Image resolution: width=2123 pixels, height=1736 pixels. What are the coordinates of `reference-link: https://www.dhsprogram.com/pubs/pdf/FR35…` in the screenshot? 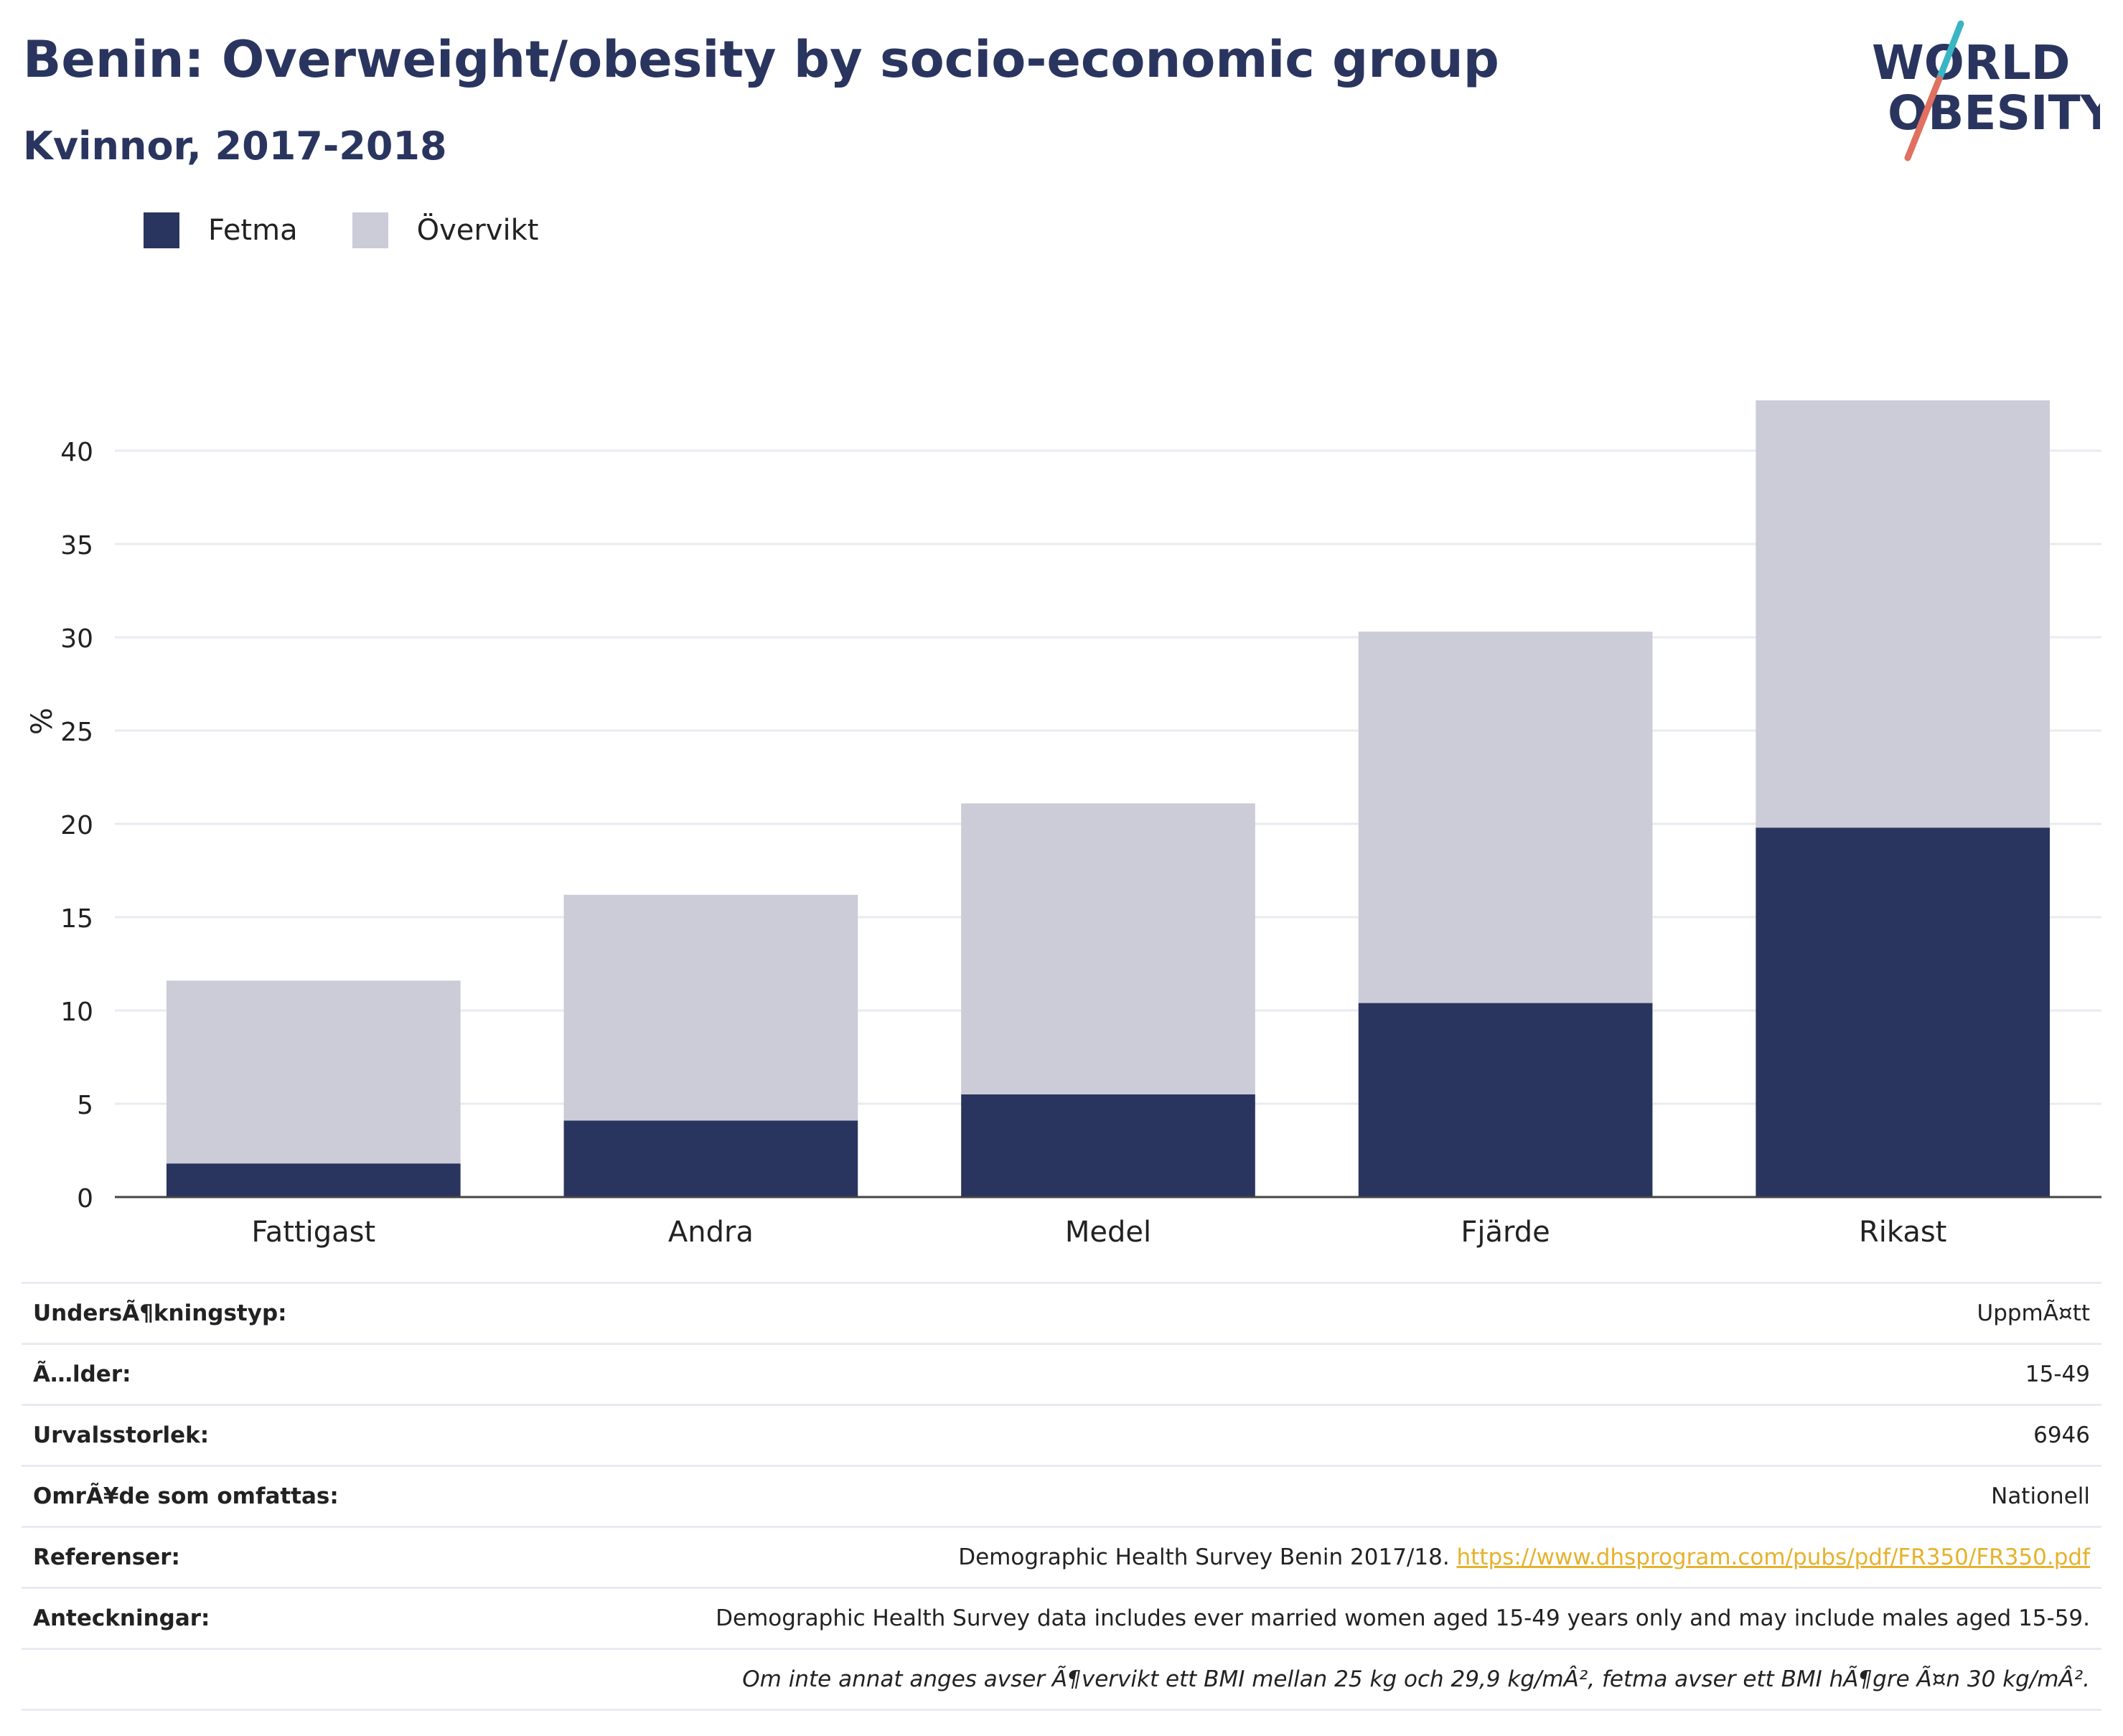 It's located at (1773, 1557).